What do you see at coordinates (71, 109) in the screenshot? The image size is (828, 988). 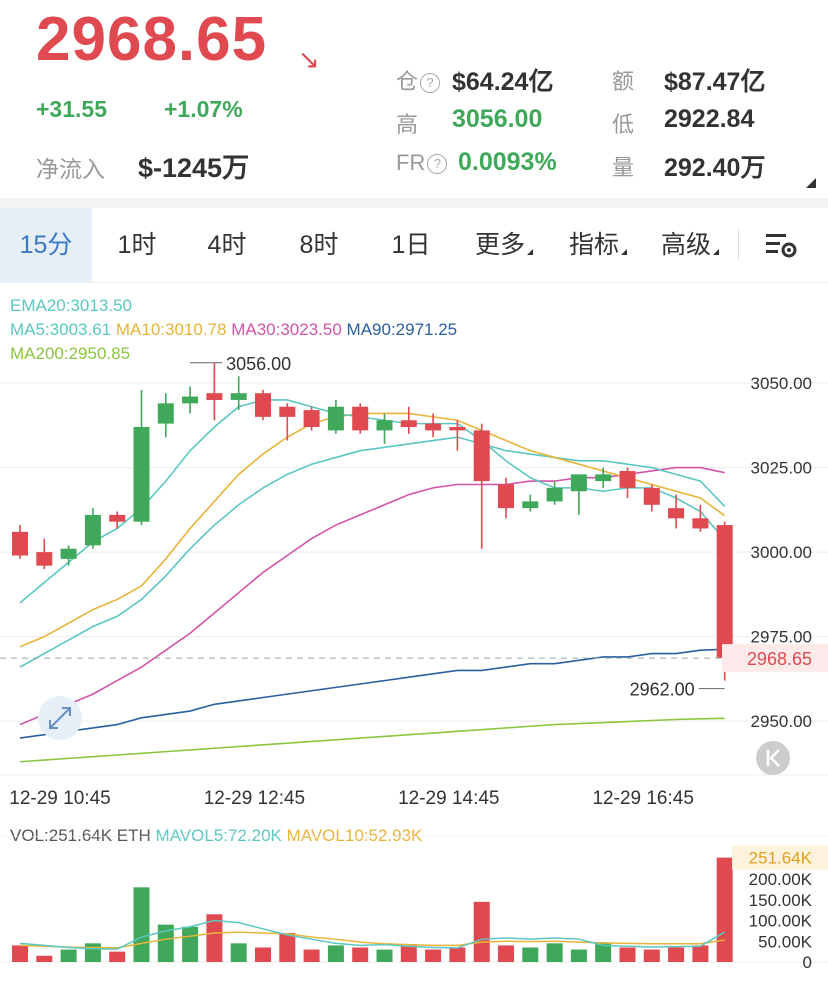 I see `change-absolute: +31.55` at bounding box center [71, 109].